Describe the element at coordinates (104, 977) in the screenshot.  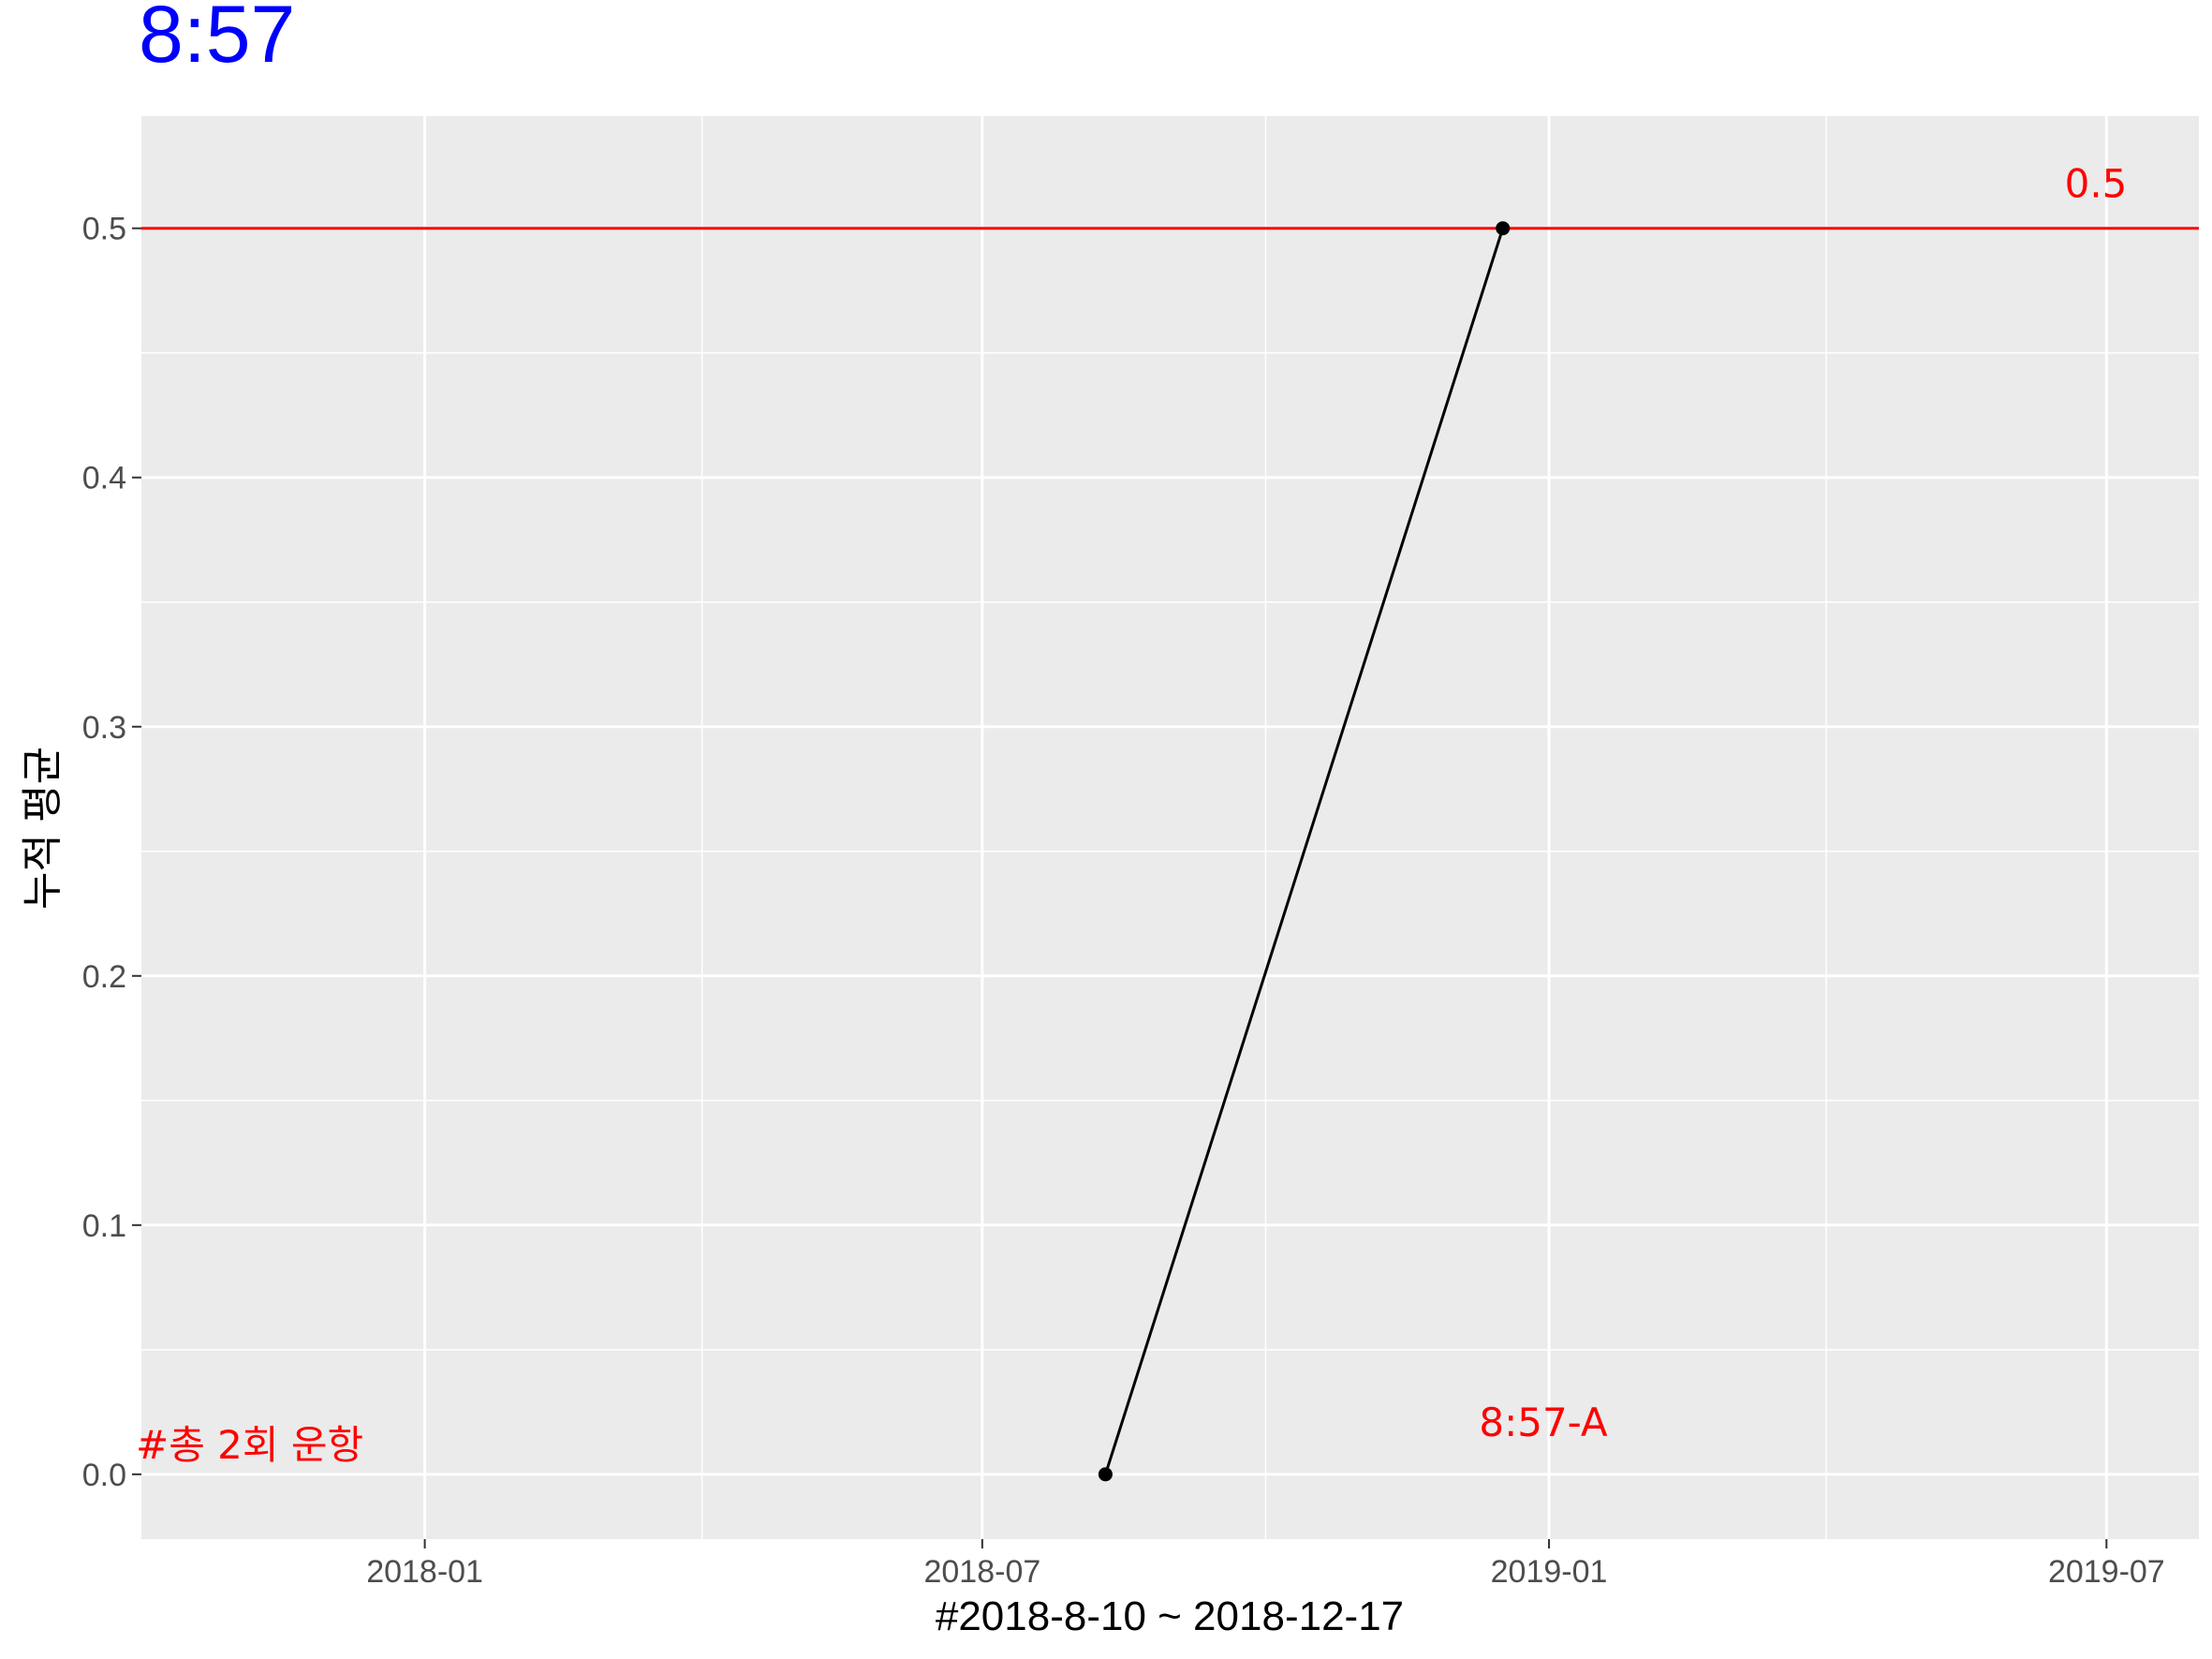
I see `y-tick-label: 0.2` at that location.